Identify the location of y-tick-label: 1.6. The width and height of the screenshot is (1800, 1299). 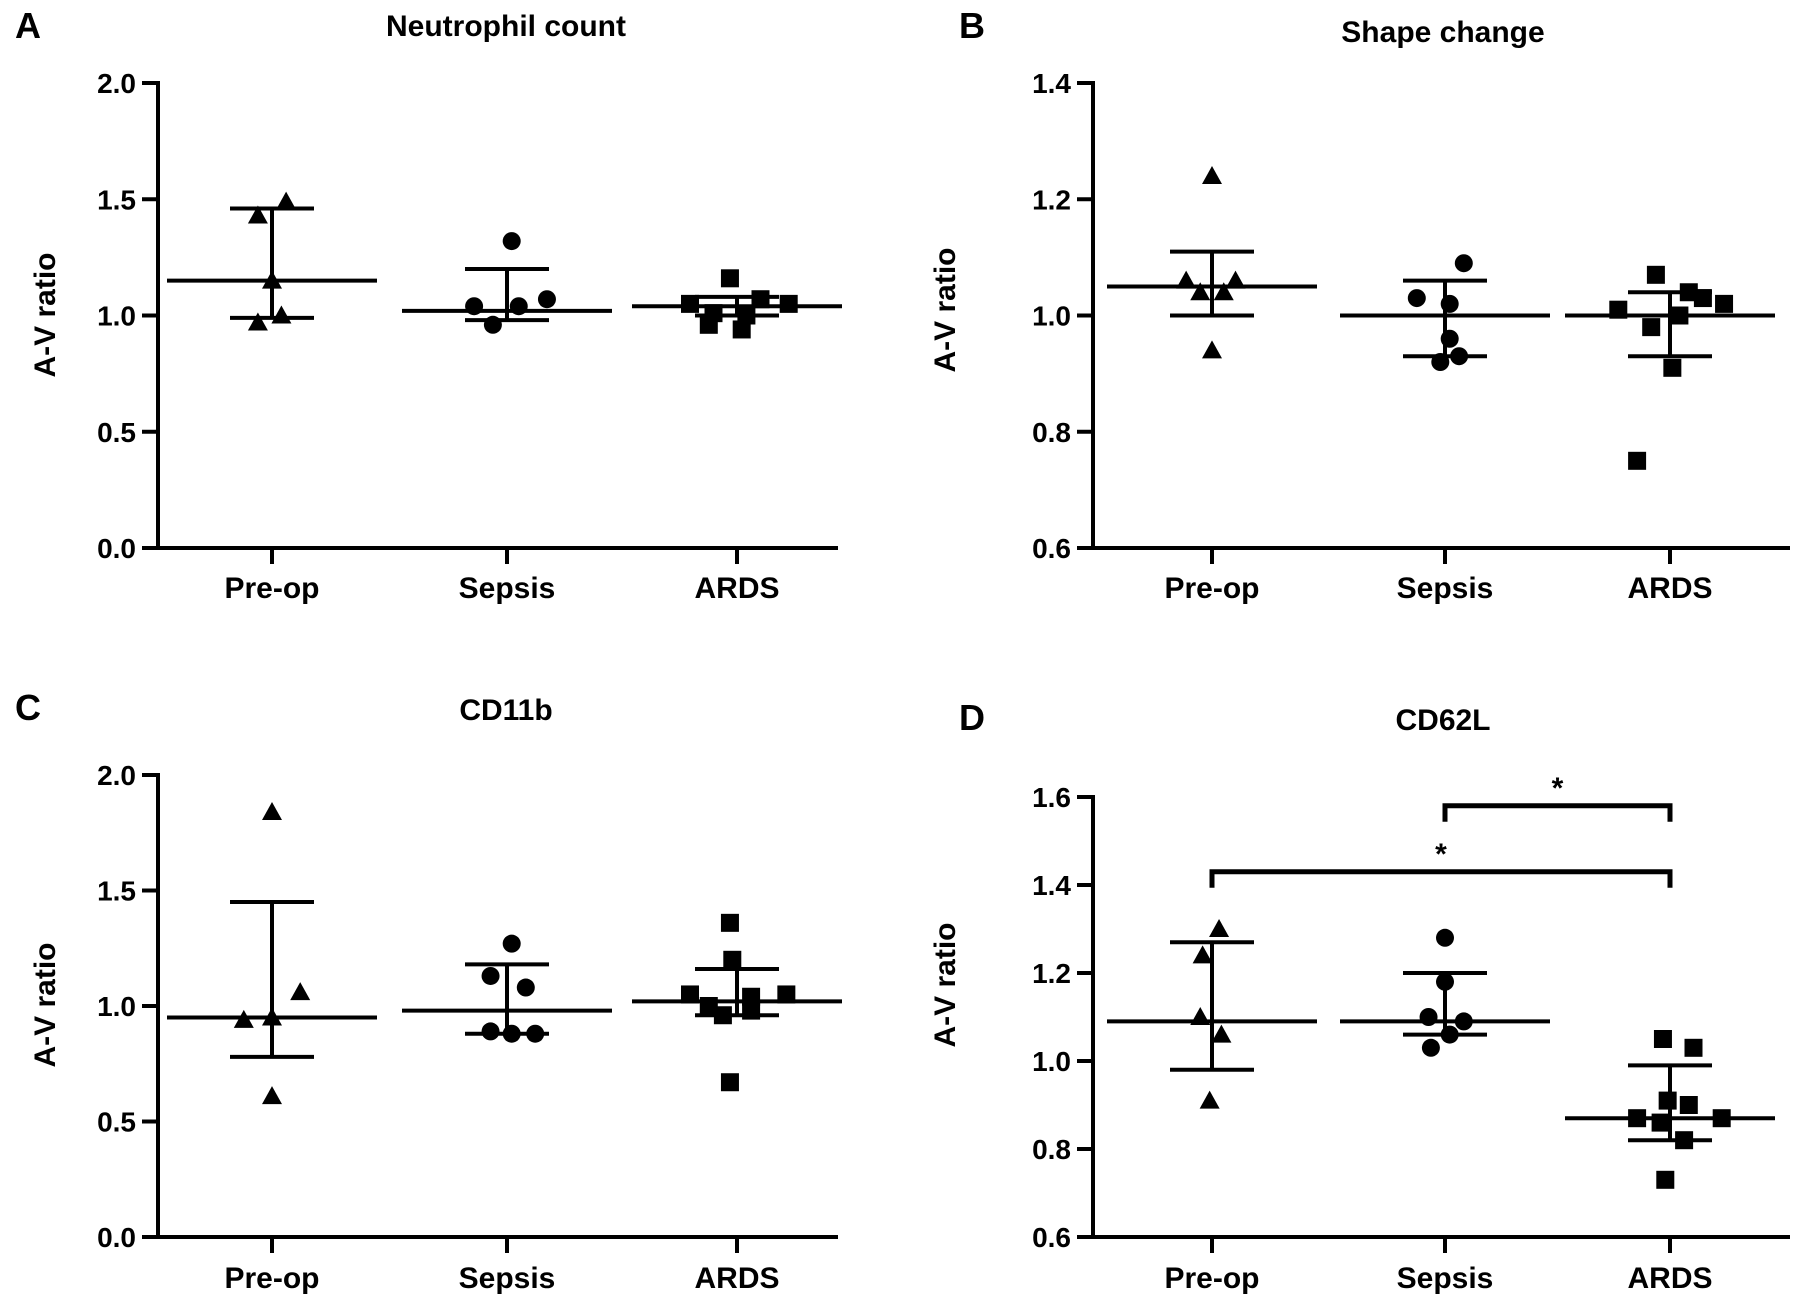
(1051, 797).